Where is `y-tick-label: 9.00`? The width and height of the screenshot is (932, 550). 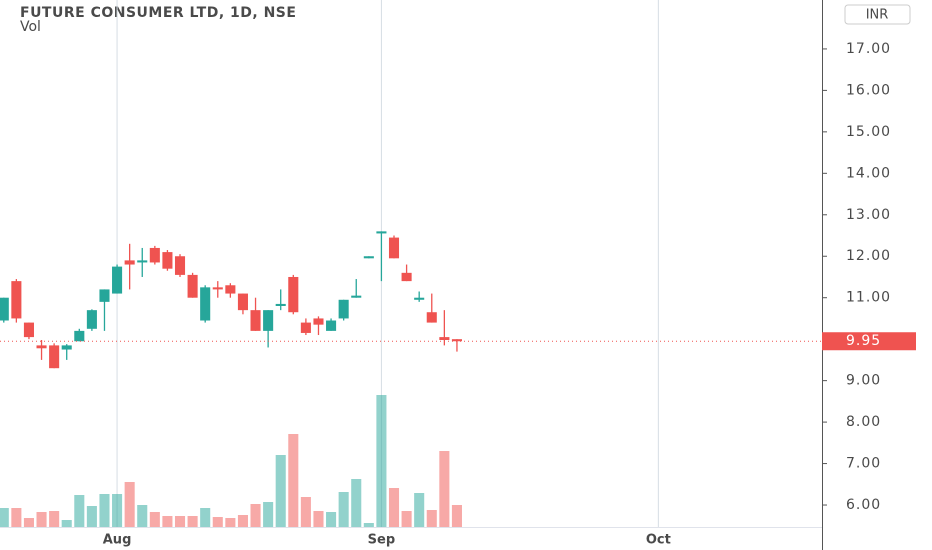
y-tick-label: 9.00 is located at coordinates (863, 381).